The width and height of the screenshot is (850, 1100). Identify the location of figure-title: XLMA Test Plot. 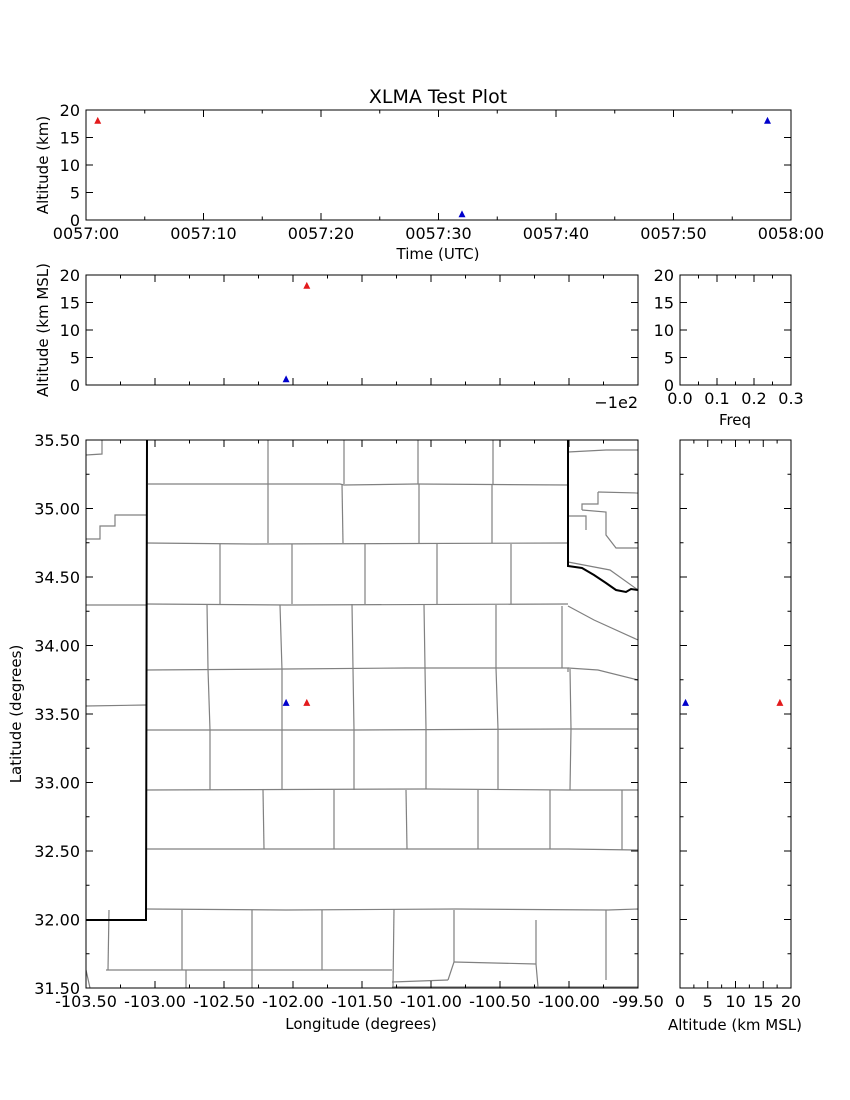
(438, 97).